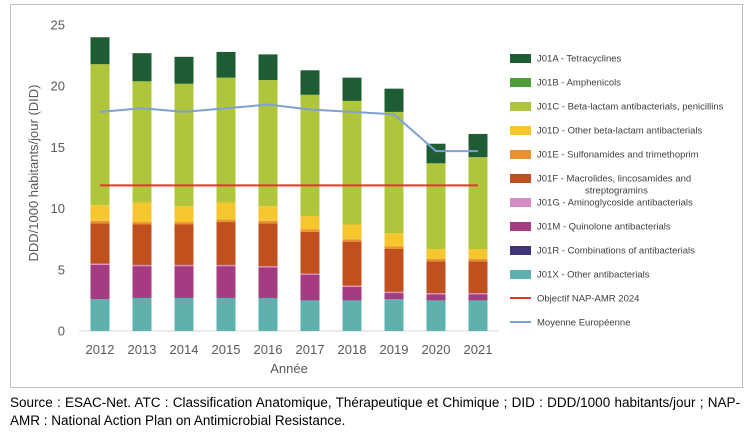 The image size is (750, 435). What do you see at coordinates (61, 269) in the screenshot?
I see `y-tick-label: 5` at bounding box center [61, 269].